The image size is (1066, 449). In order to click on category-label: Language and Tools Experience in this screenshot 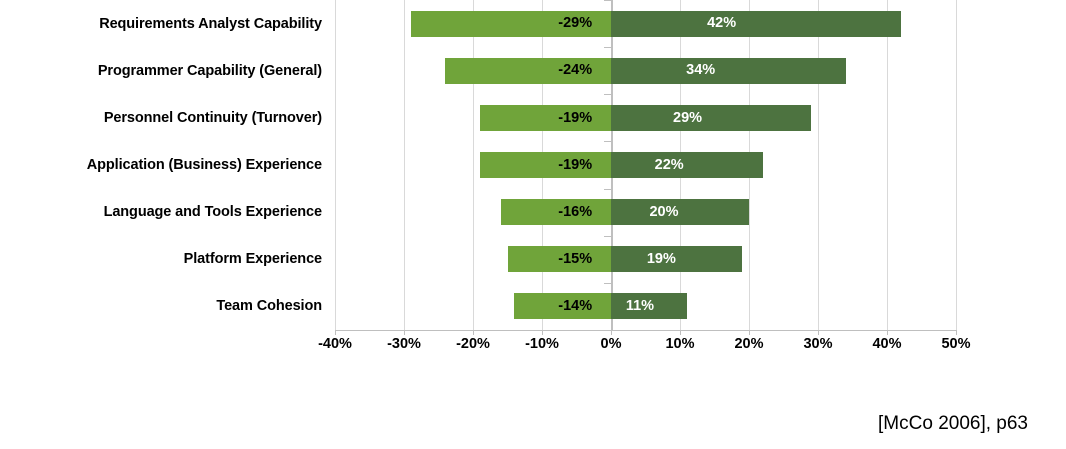, I will do `click(213, 212)`.